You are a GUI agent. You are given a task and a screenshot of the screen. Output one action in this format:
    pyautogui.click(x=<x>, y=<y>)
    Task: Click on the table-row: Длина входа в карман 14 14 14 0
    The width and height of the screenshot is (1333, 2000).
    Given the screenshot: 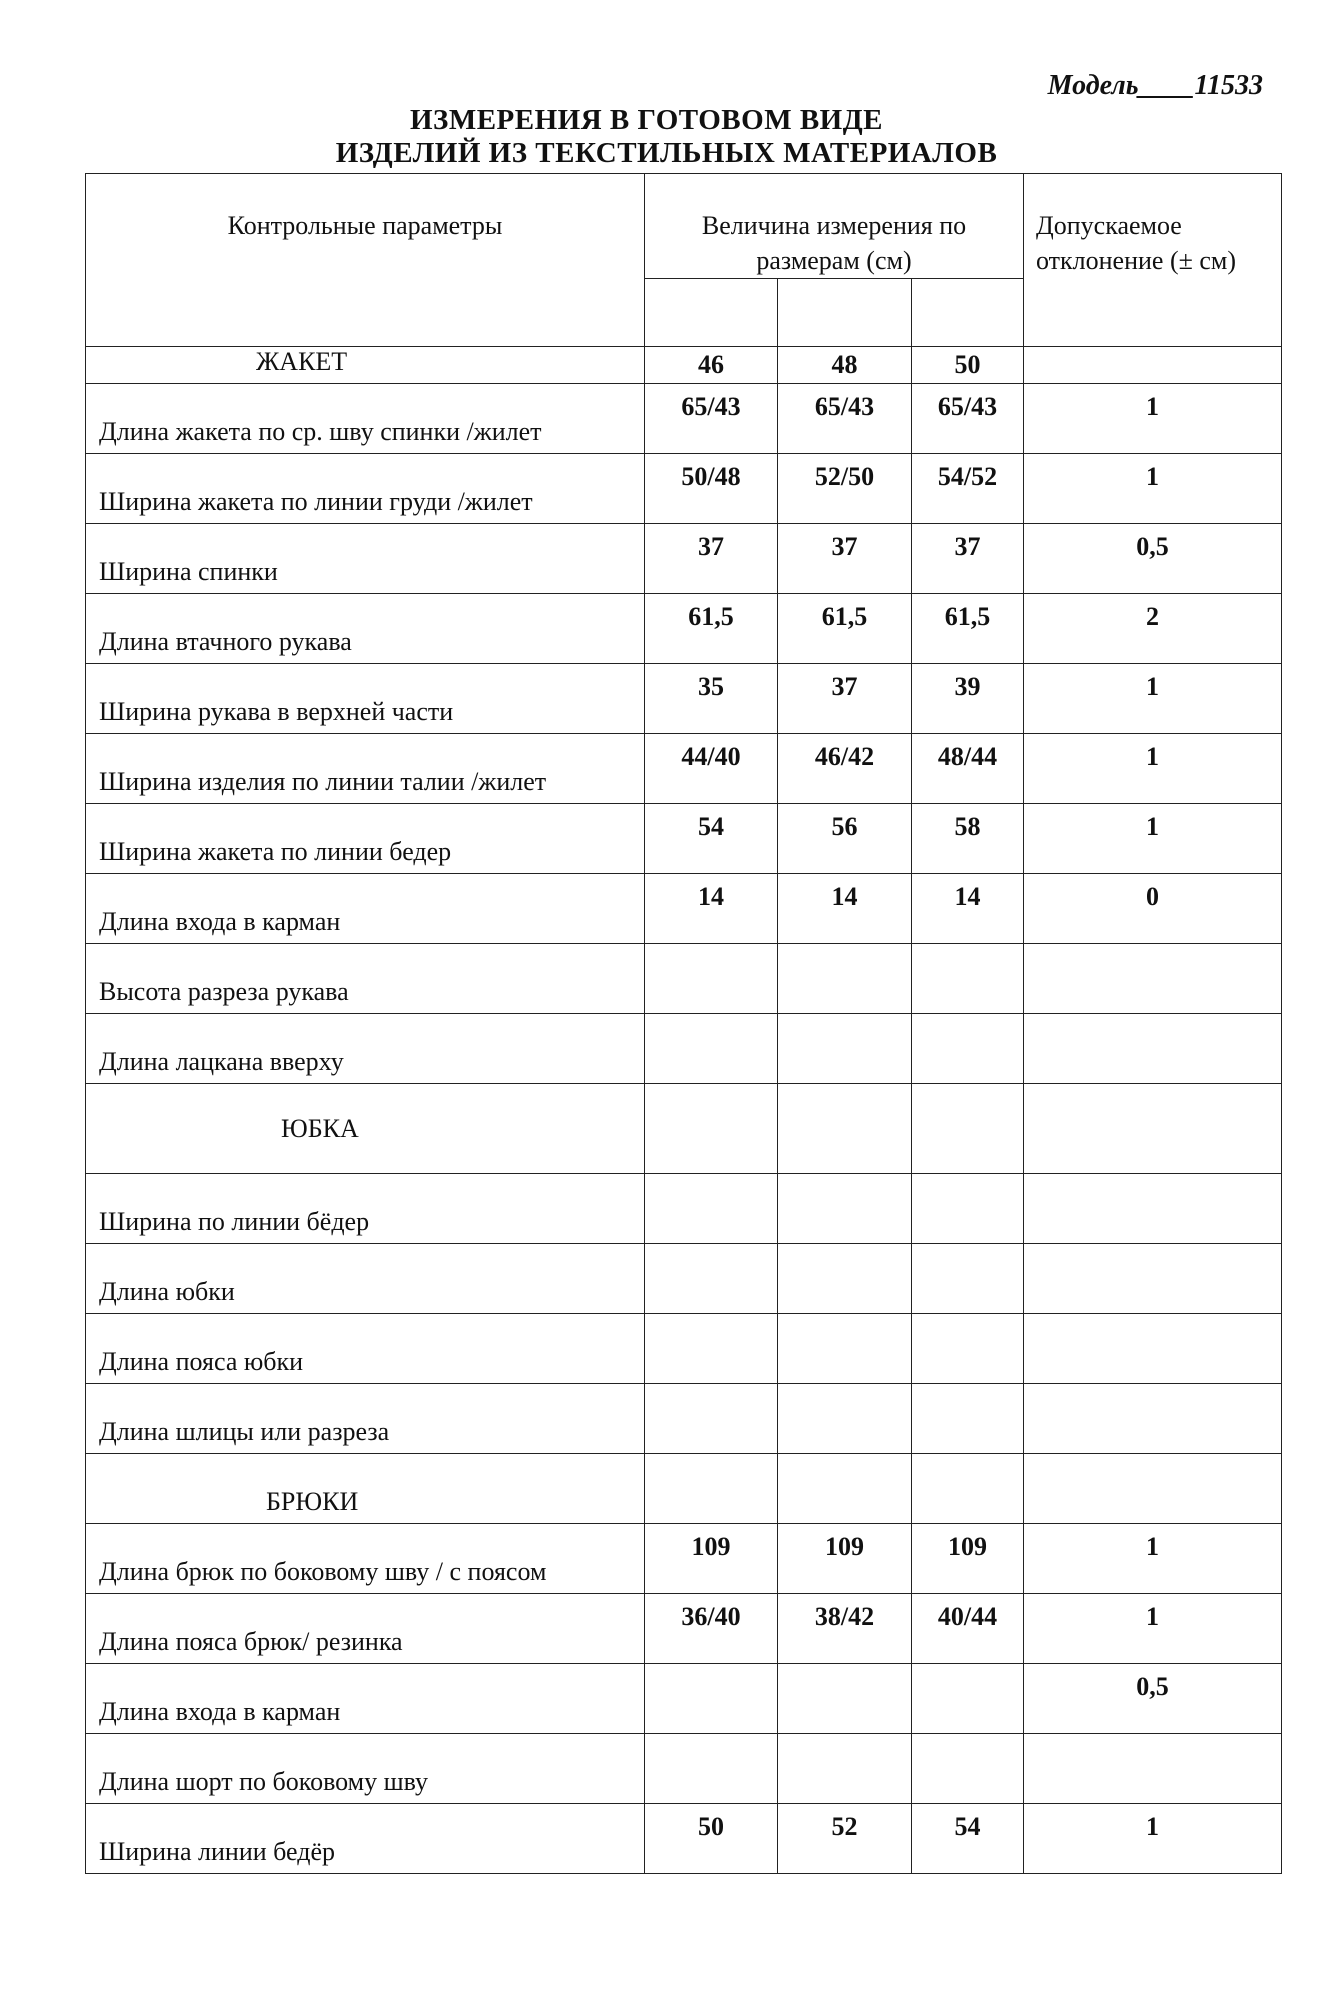 What is the action you would take?
    pyautogui.click(x=684, y=908)
    